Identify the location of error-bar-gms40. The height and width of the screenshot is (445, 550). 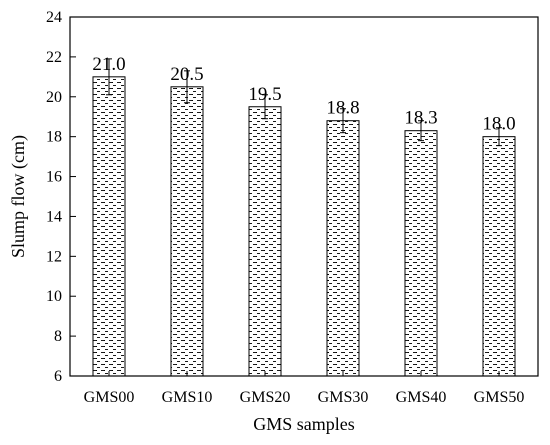
(421, 131).